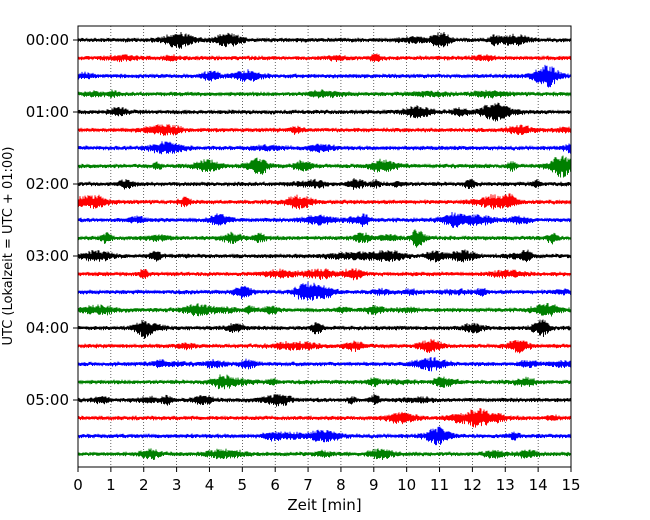  I want to click on x-tick-label: 9, so click(374, 485).